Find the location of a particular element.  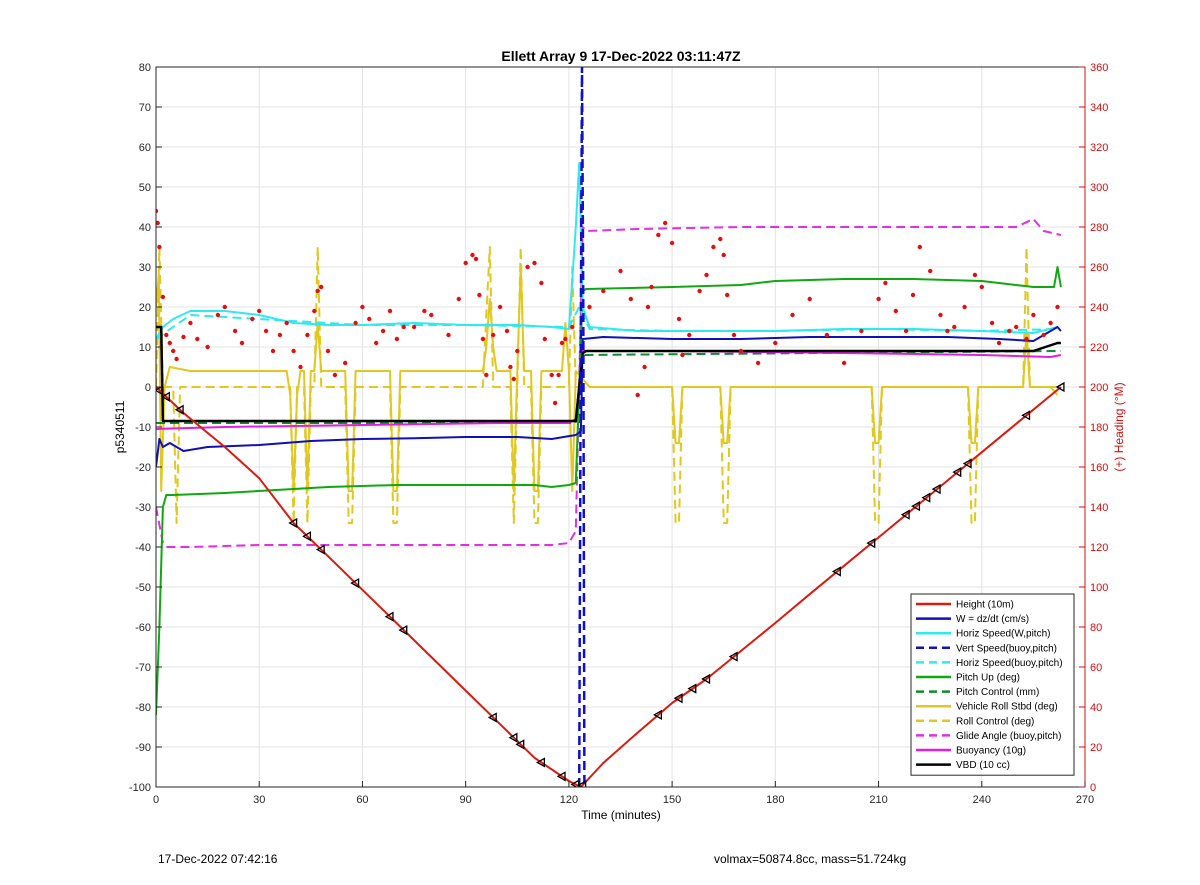

y2-tick-label: 200 is located at coordinates (1099, 388).